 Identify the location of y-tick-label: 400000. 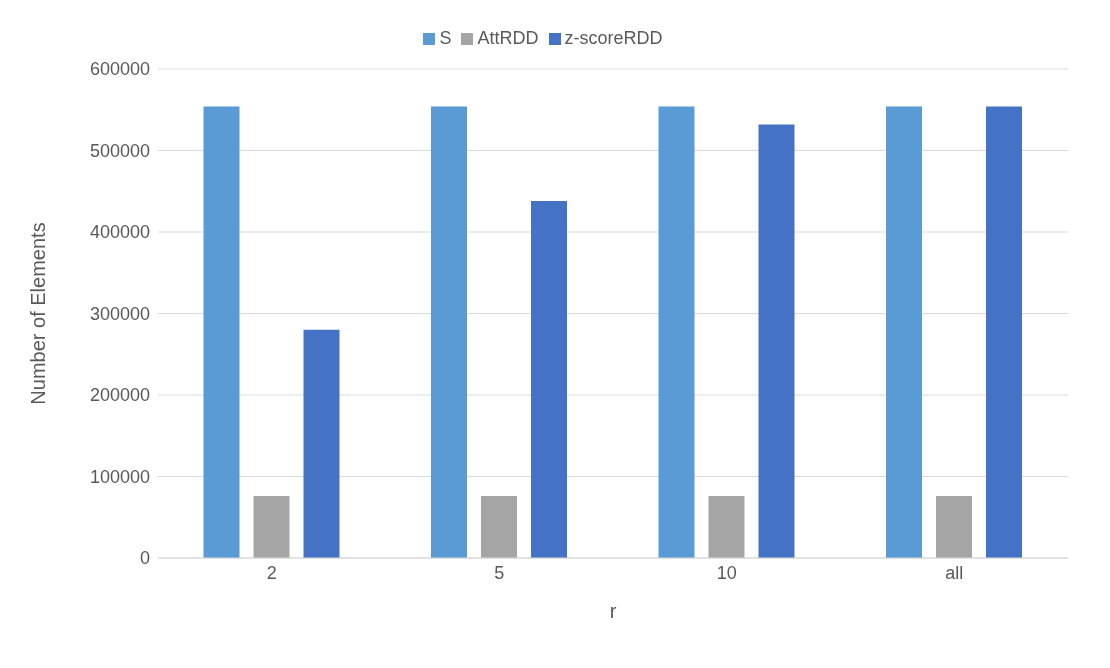
(119, 232).